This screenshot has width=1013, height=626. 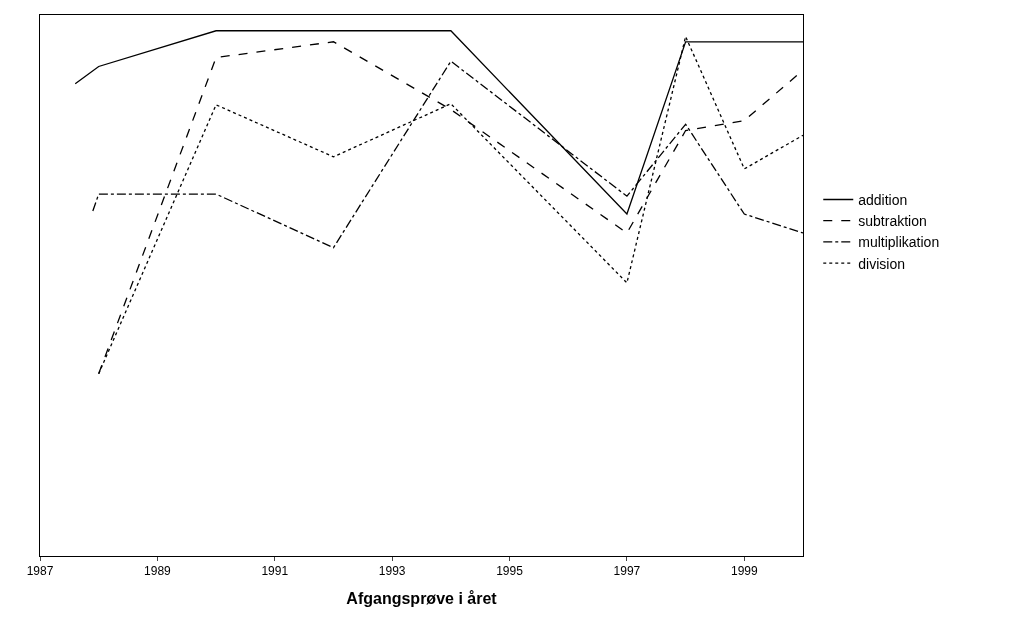 What do you see at coordinates (40, 571) in the screenshot?
I see `x-tick-label: 1987` at bounding box center [40, 571].